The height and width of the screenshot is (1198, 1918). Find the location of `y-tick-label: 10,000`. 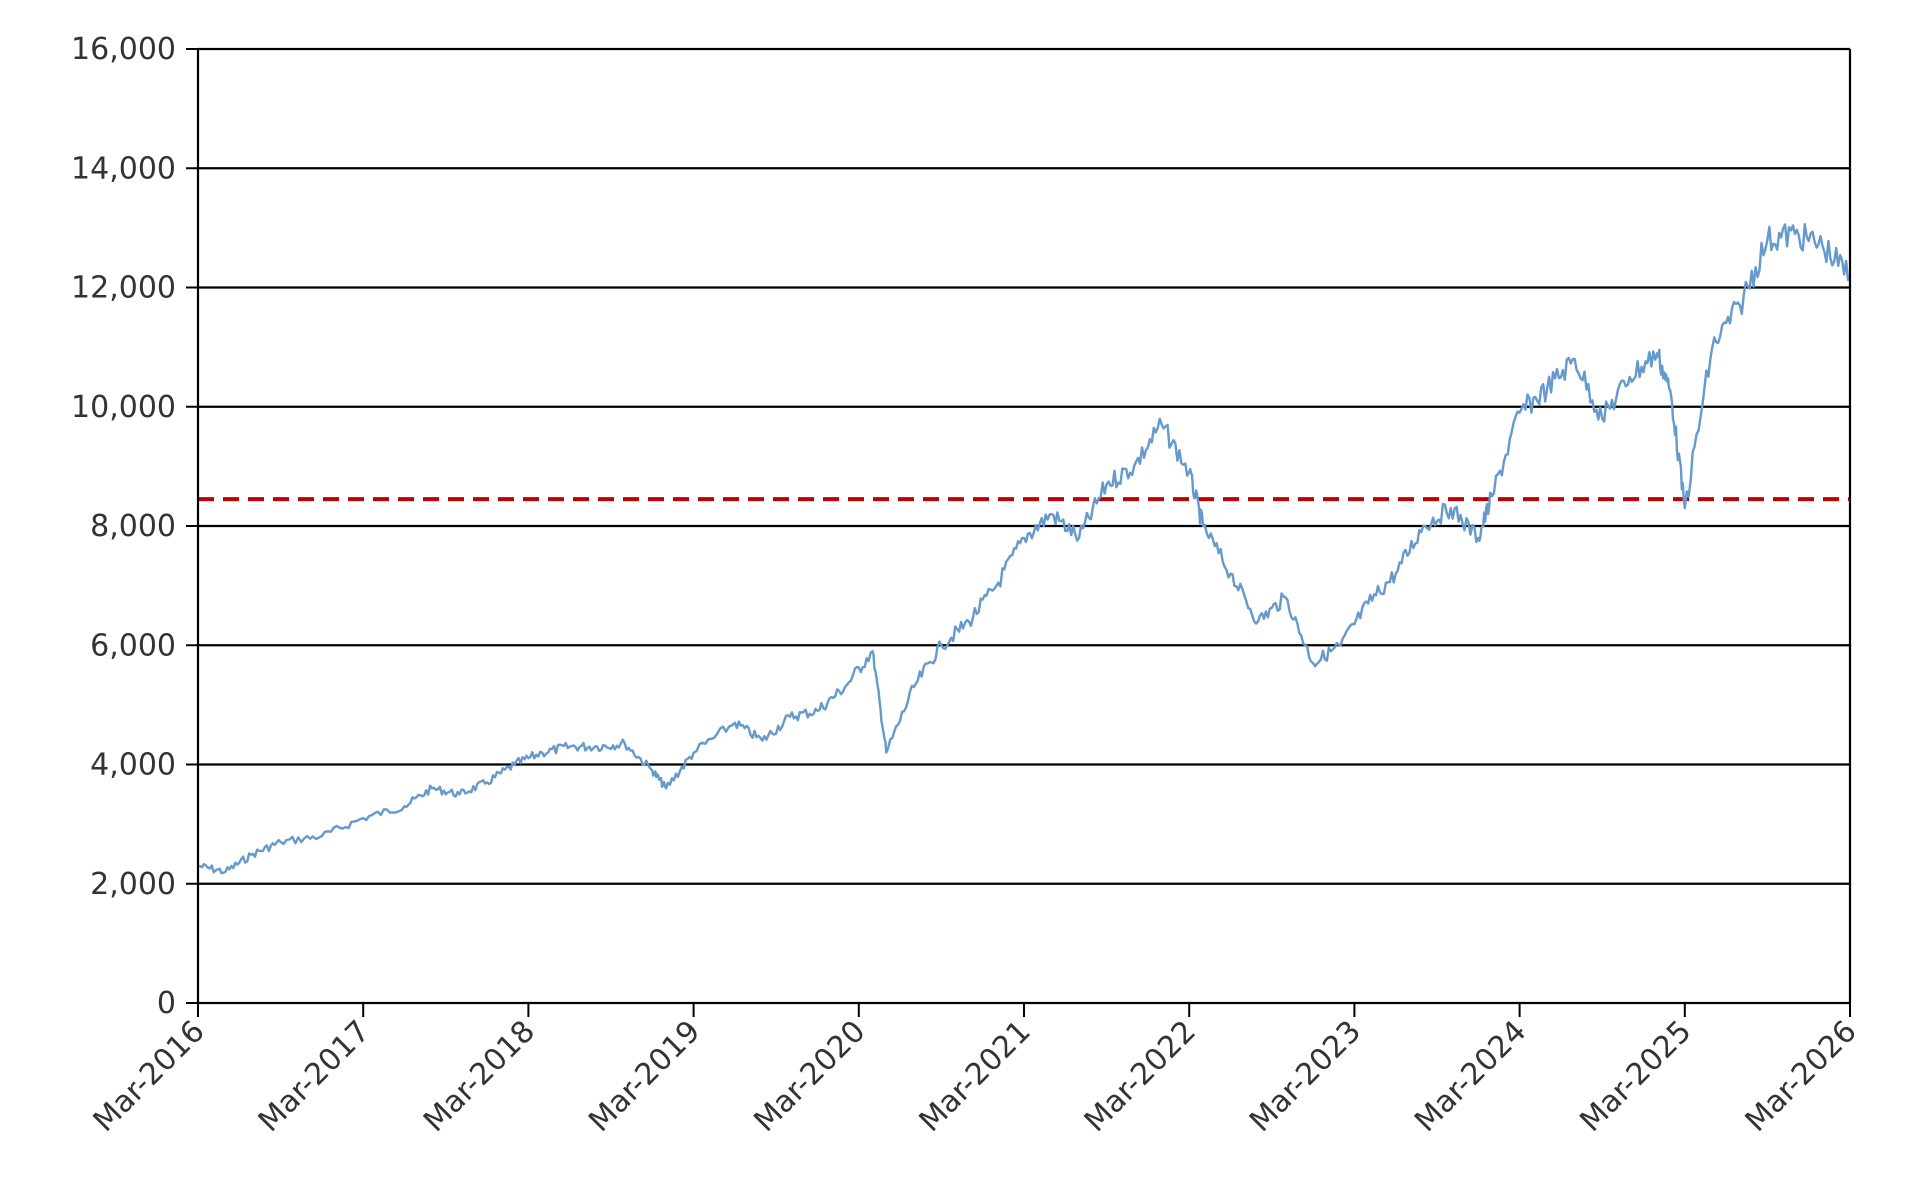

y-tick-label: 10,000 is located at coordinates (123, 407).